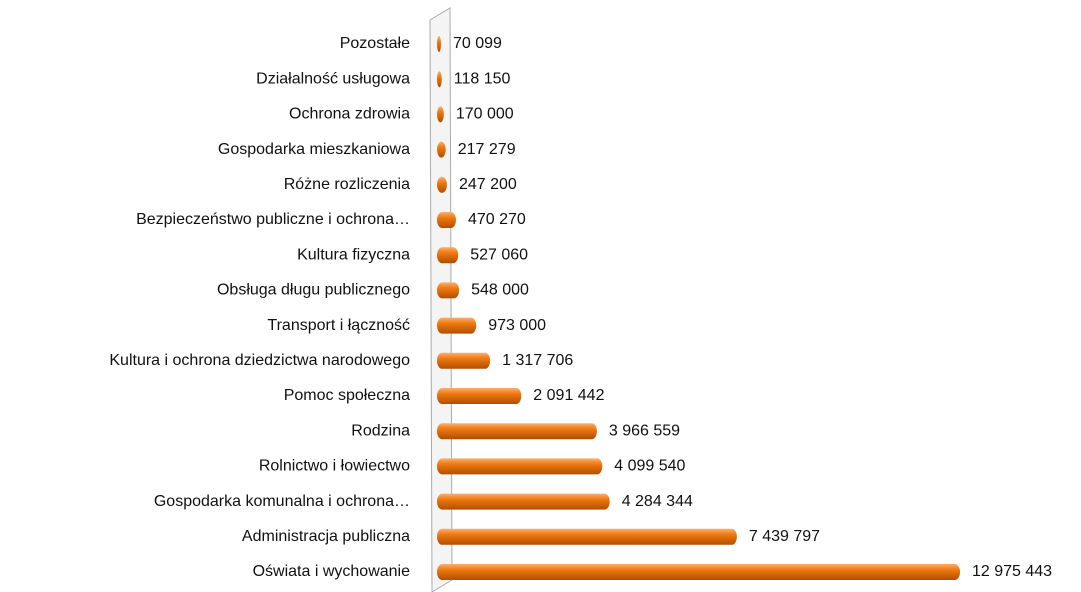 This screenshot has width=1081, height=592. What do you see at coordinates (487, 149) in the screenshot?
I see `value-label: 217 279` at bounding box center [487, 149].